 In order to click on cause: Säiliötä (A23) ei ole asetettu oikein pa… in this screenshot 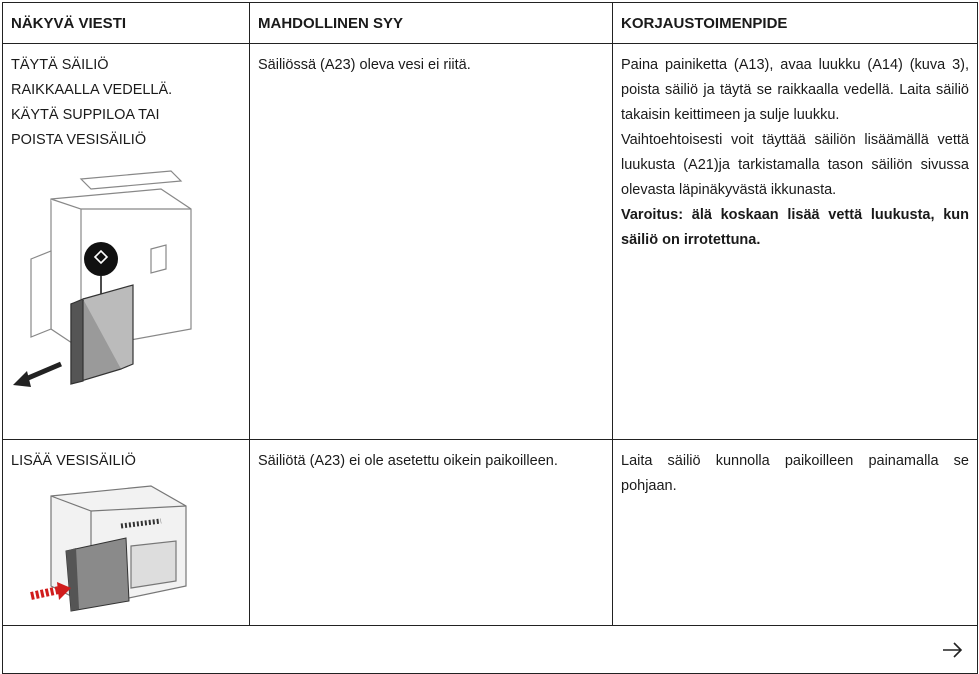, I will do `click(408, 461)`.